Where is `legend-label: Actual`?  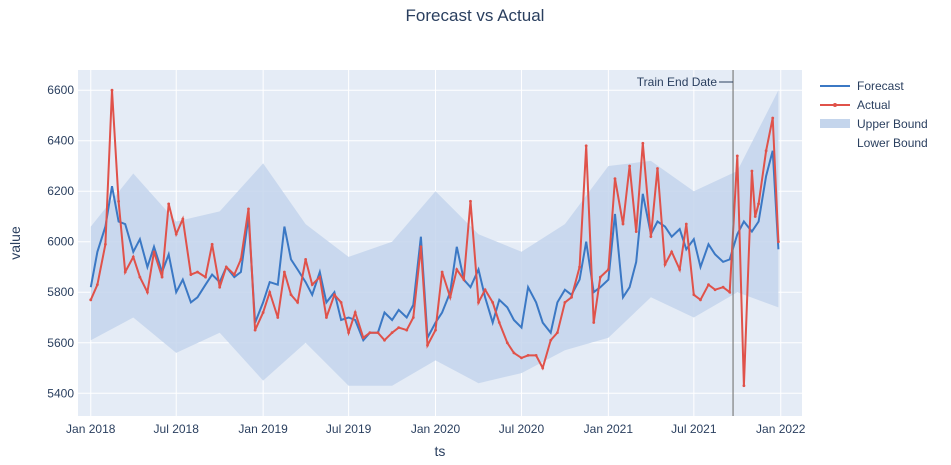 legend-label: Actual is located at coordinates (873, 105).